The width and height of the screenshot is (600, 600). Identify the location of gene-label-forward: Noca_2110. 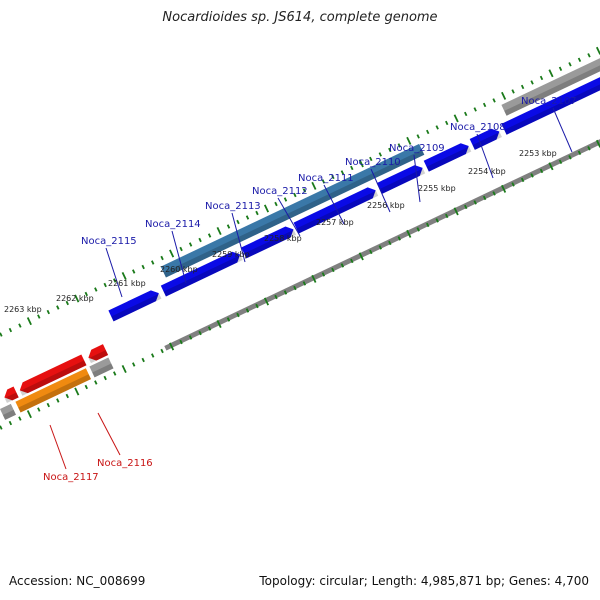
(373, 162).